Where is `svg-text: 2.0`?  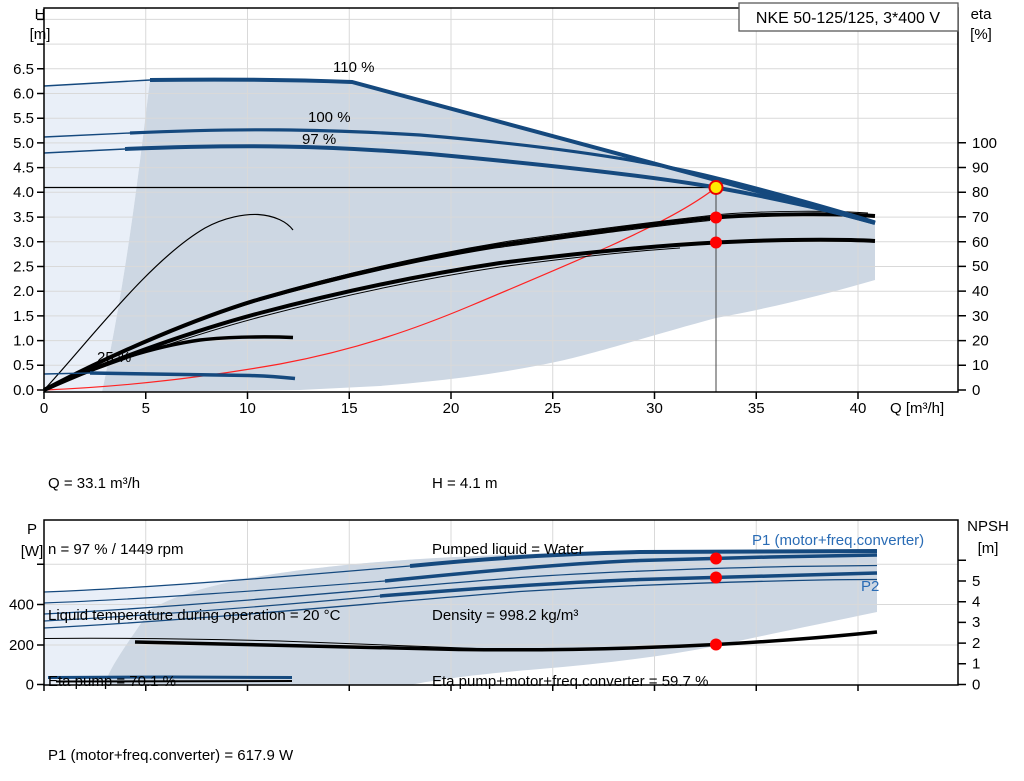
svg-text: 2.0 is located at coordinates (23, 291).